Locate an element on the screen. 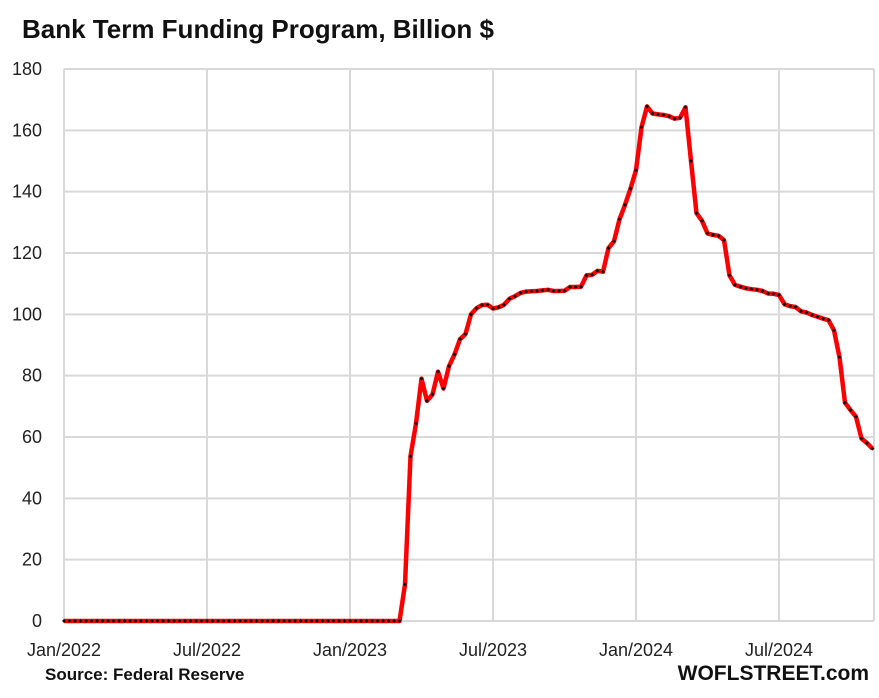 This screenshot has height=698, width=879. x-tick-label: Jan/2023 is located at coordinates (350, 650).